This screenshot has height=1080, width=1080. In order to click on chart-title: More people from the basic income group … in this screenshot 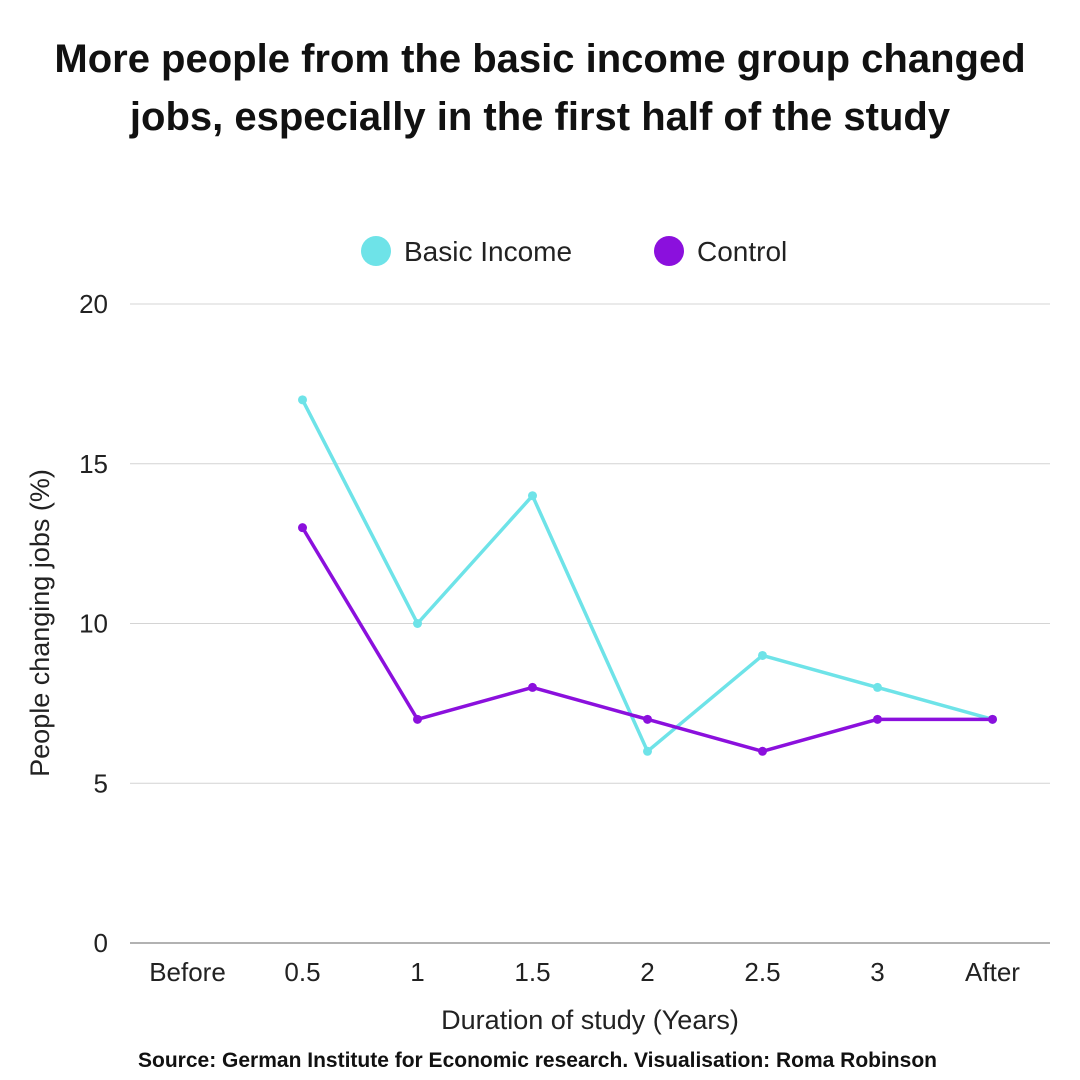, I will do `click(540, 88)`.